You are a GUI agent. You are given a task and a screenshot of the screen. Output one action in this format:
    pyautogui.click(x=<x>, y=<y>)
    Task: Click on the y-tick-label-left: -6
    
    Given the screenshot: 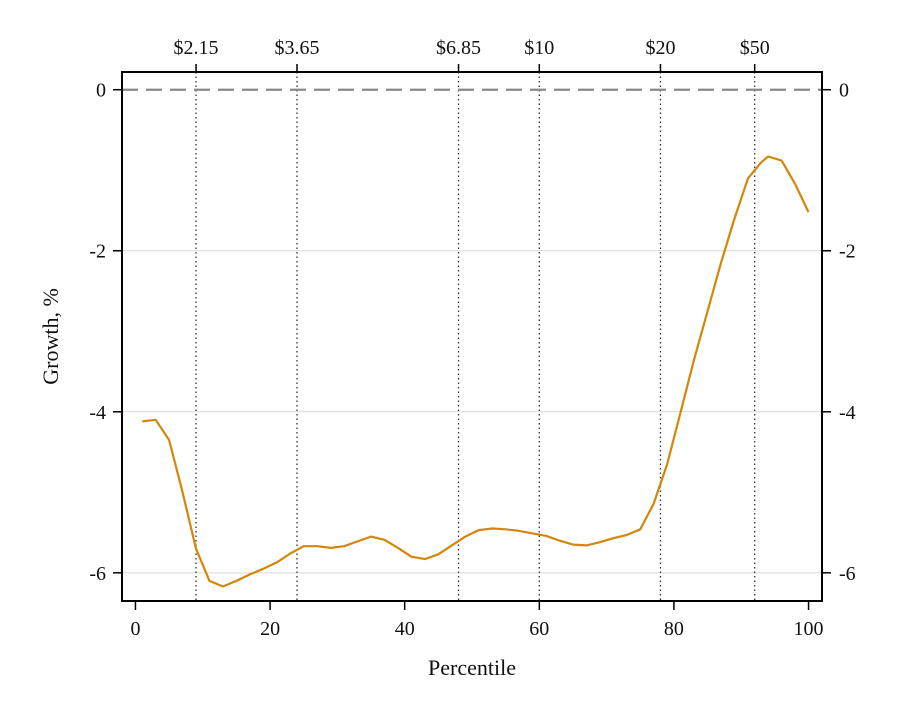 What is the action you would take?
    pyautogui.click(x=97, y=574)
    